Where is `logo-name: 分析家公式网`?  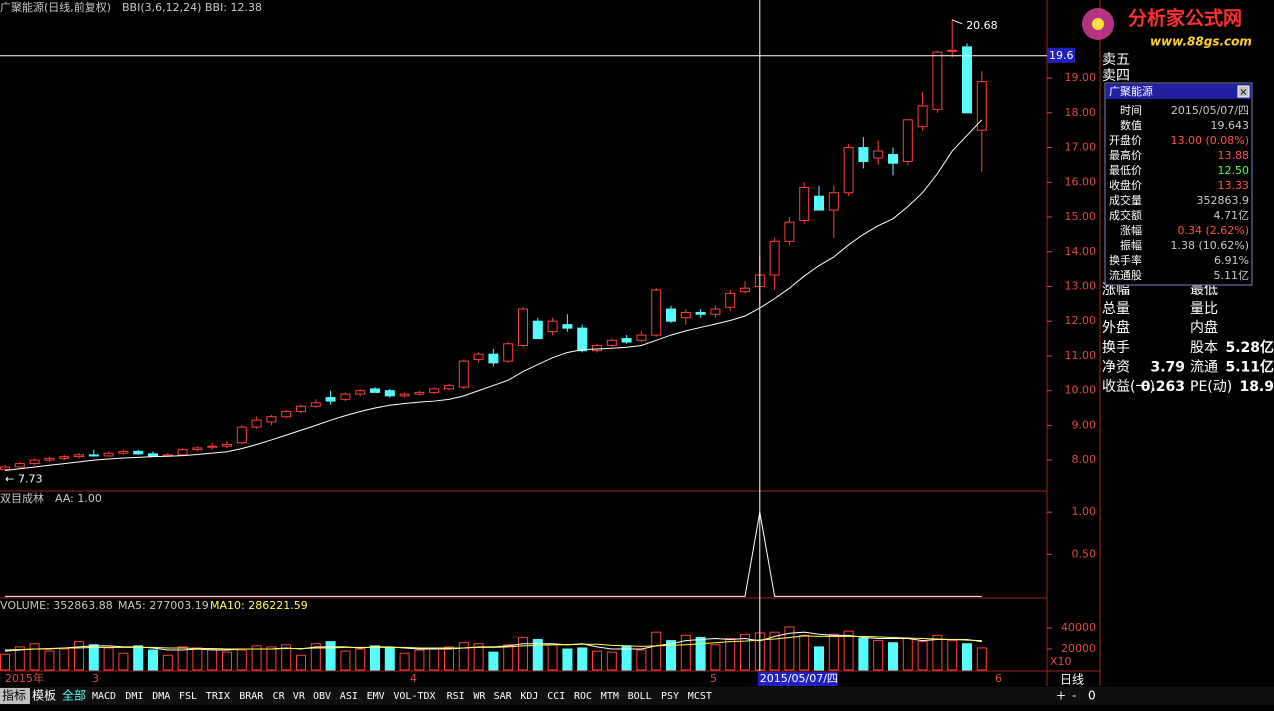
logo-name: 分析家公式网 is located at coordinates (1185, 18).